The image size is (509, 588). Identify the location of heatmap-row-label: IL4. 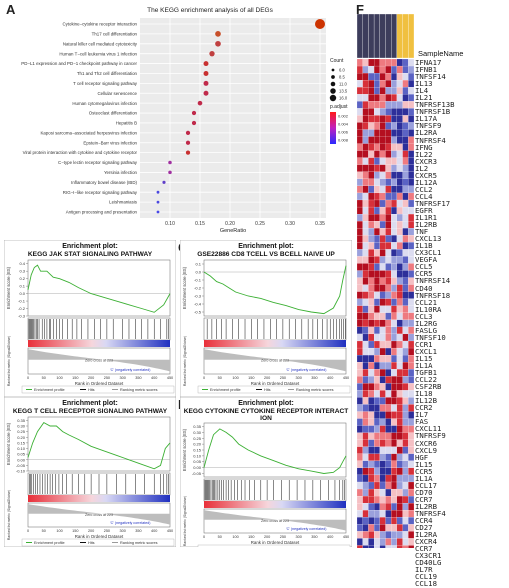
(422, 91).